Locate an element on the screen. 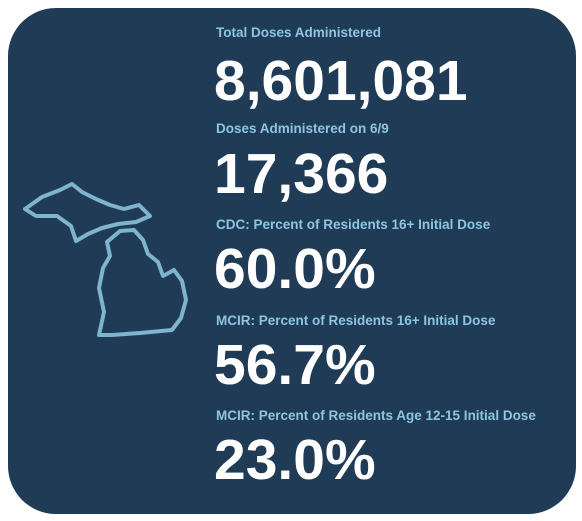 Image resolution: width=582 pixels, height=521 pixels. stat-value: 60.0% is located at coordinates (295, 269).